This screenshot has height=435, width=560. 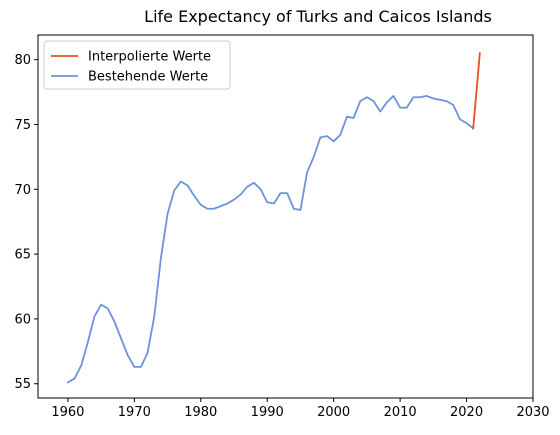 What do you see at coordinates (532, 412) in the screenshot?
I see `x-tick-label: 2030` at bounding box center [532, 412].